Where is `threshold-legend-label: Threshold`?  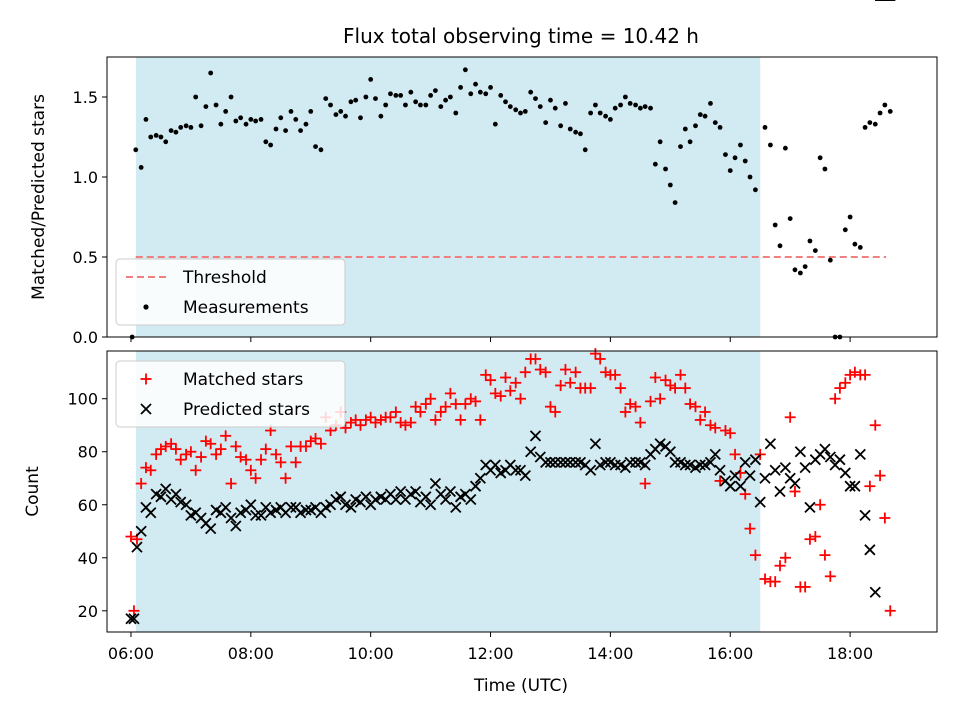
threshold-legend-label: Threshold is located at coordinates (224, 278).